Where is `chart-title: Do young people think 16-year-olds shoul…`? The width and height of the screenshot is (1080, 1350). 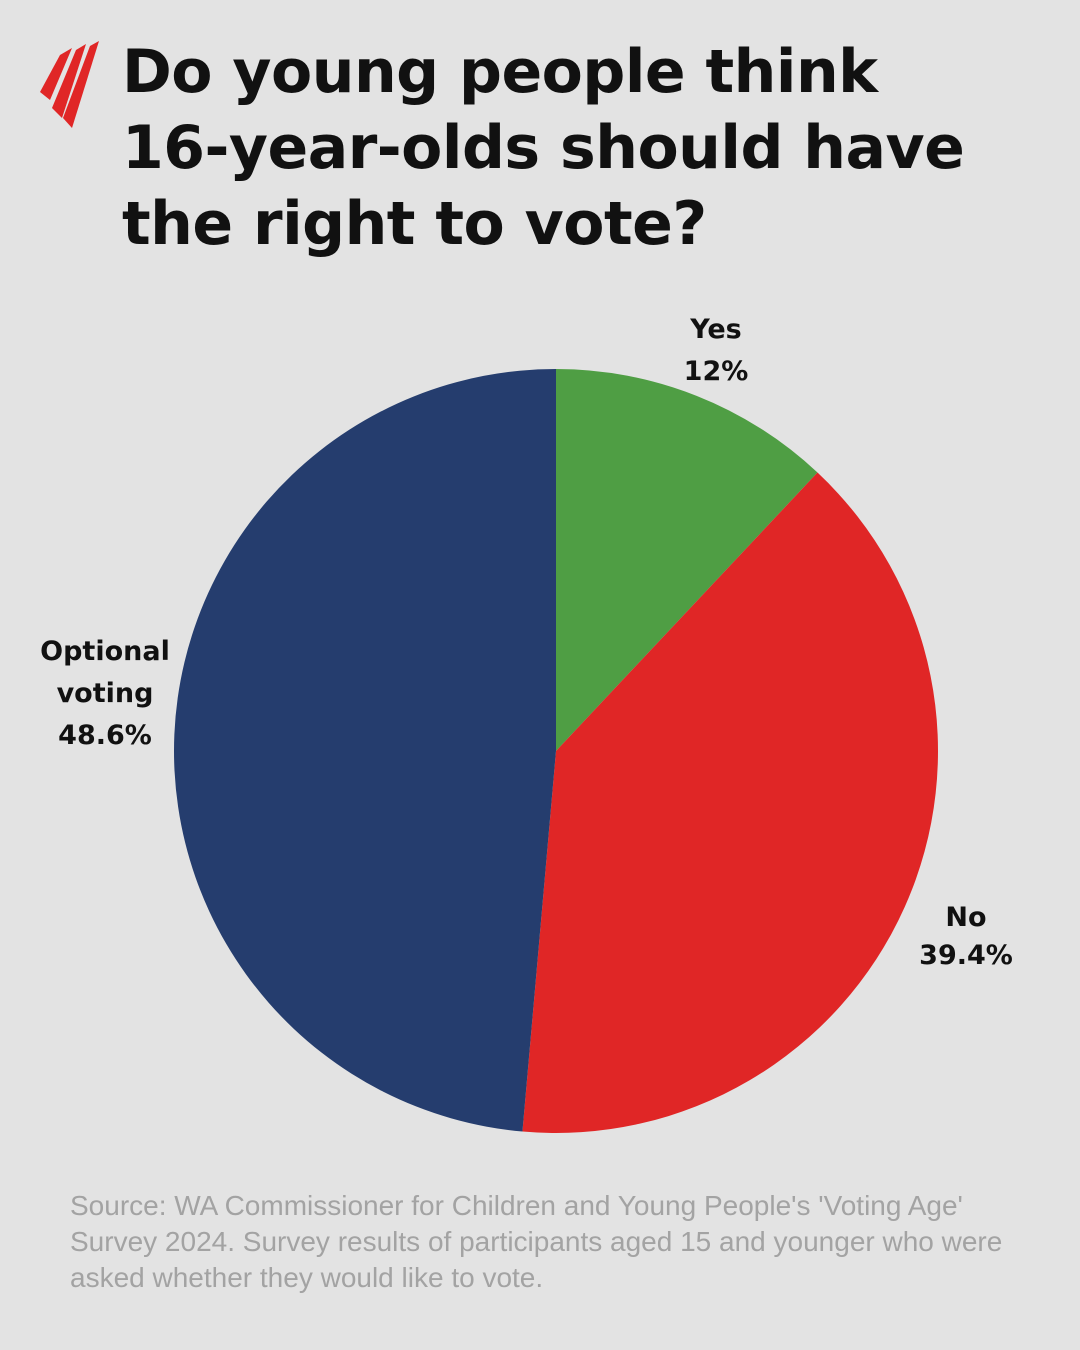 chart-title: Do young people think 16-year-olds shoul… is located at coordinates (543, 148).